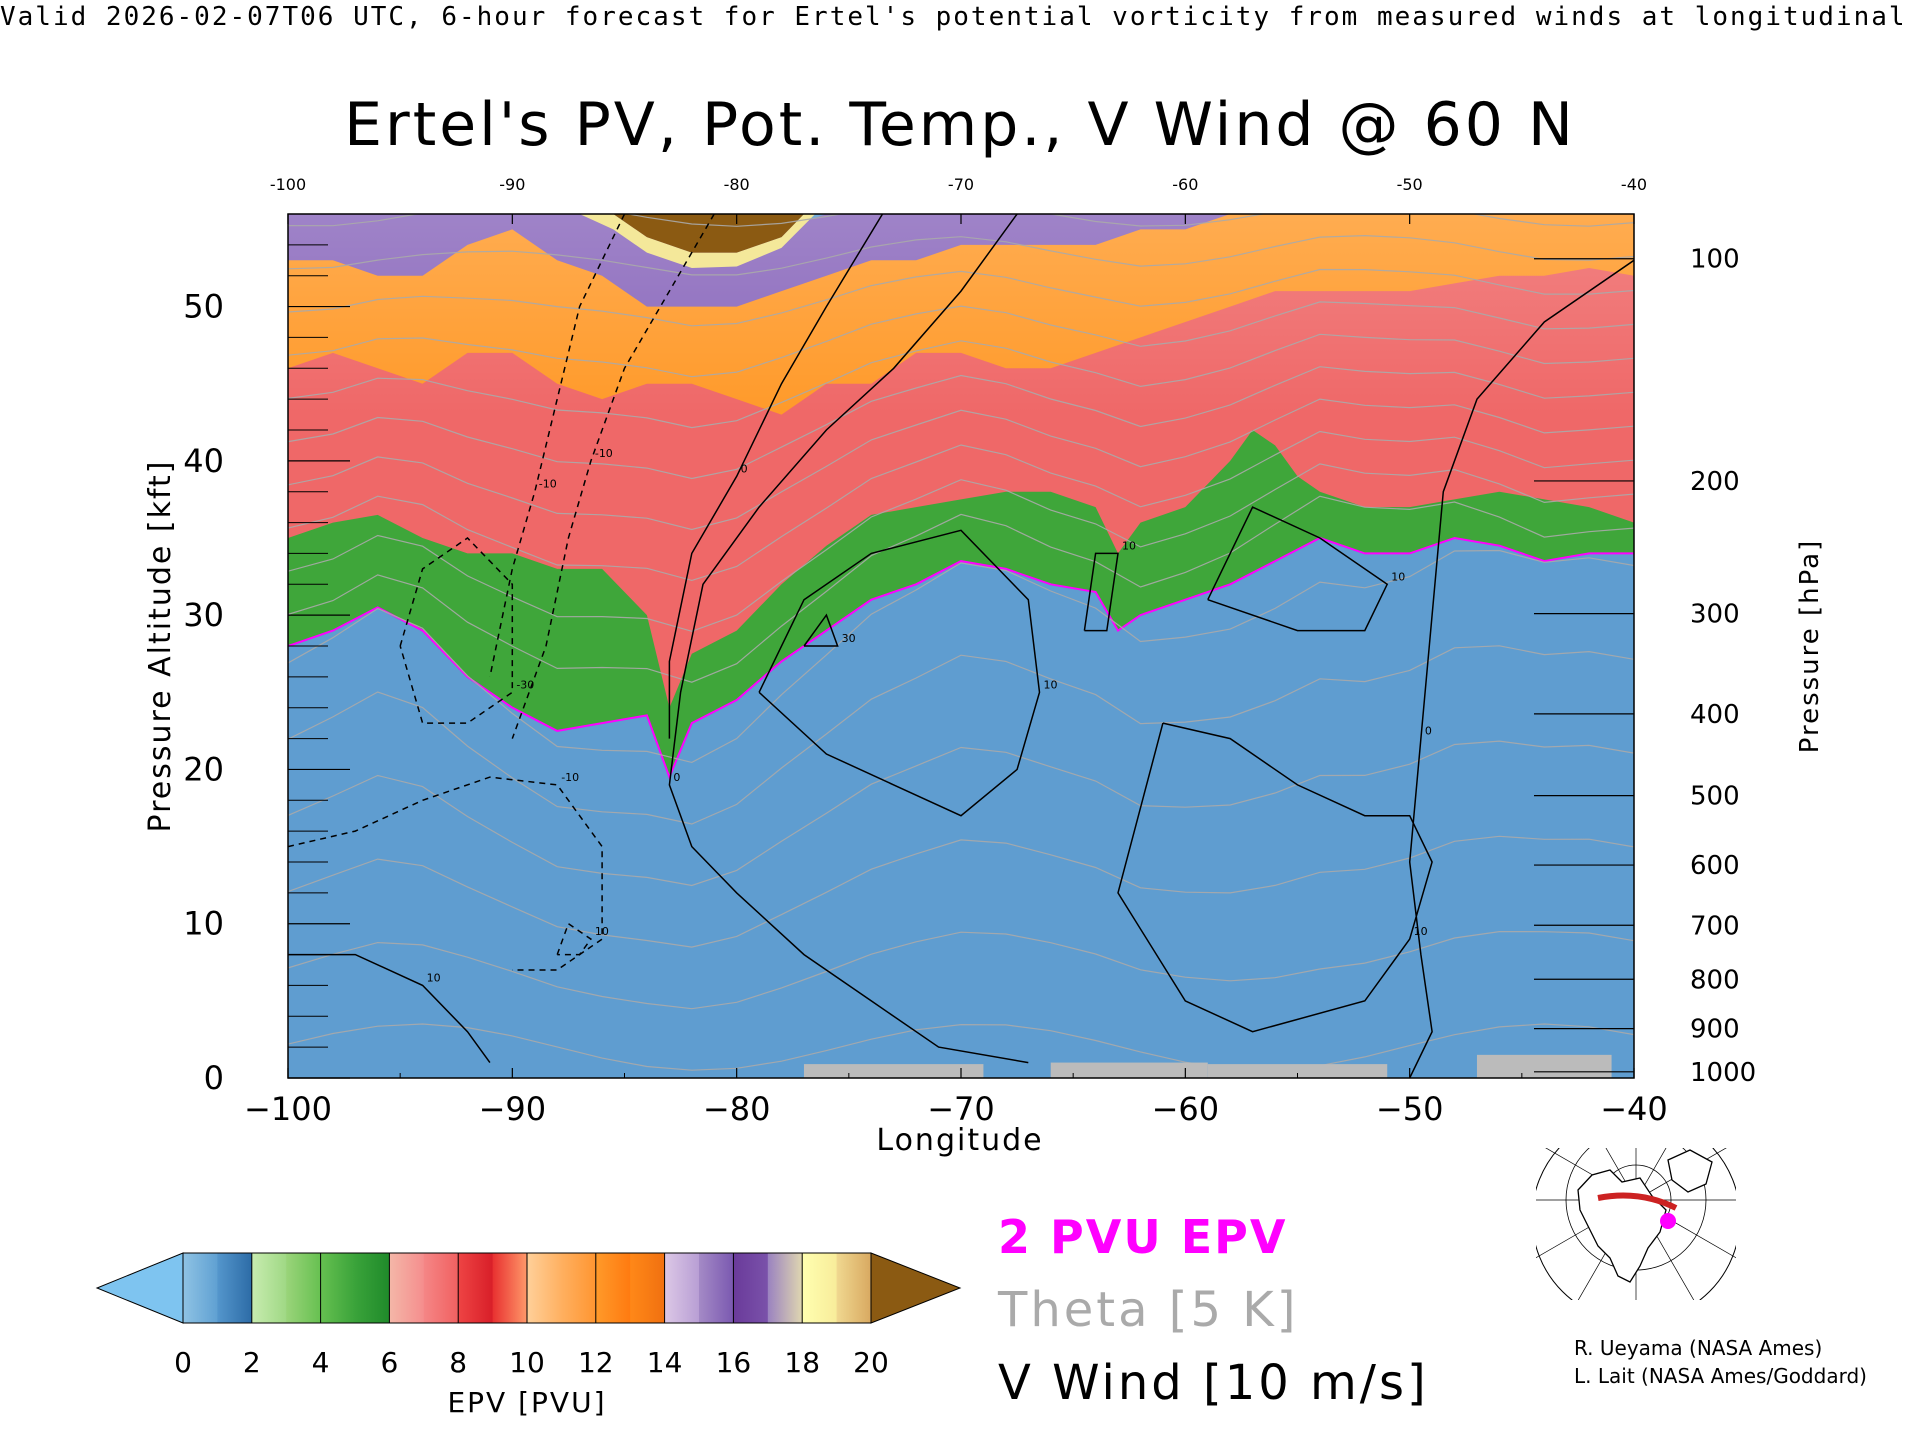  Describe the element at coordinates (1715, 926) in the screenshot. I see `pressure-tick-label: 700` at that location.